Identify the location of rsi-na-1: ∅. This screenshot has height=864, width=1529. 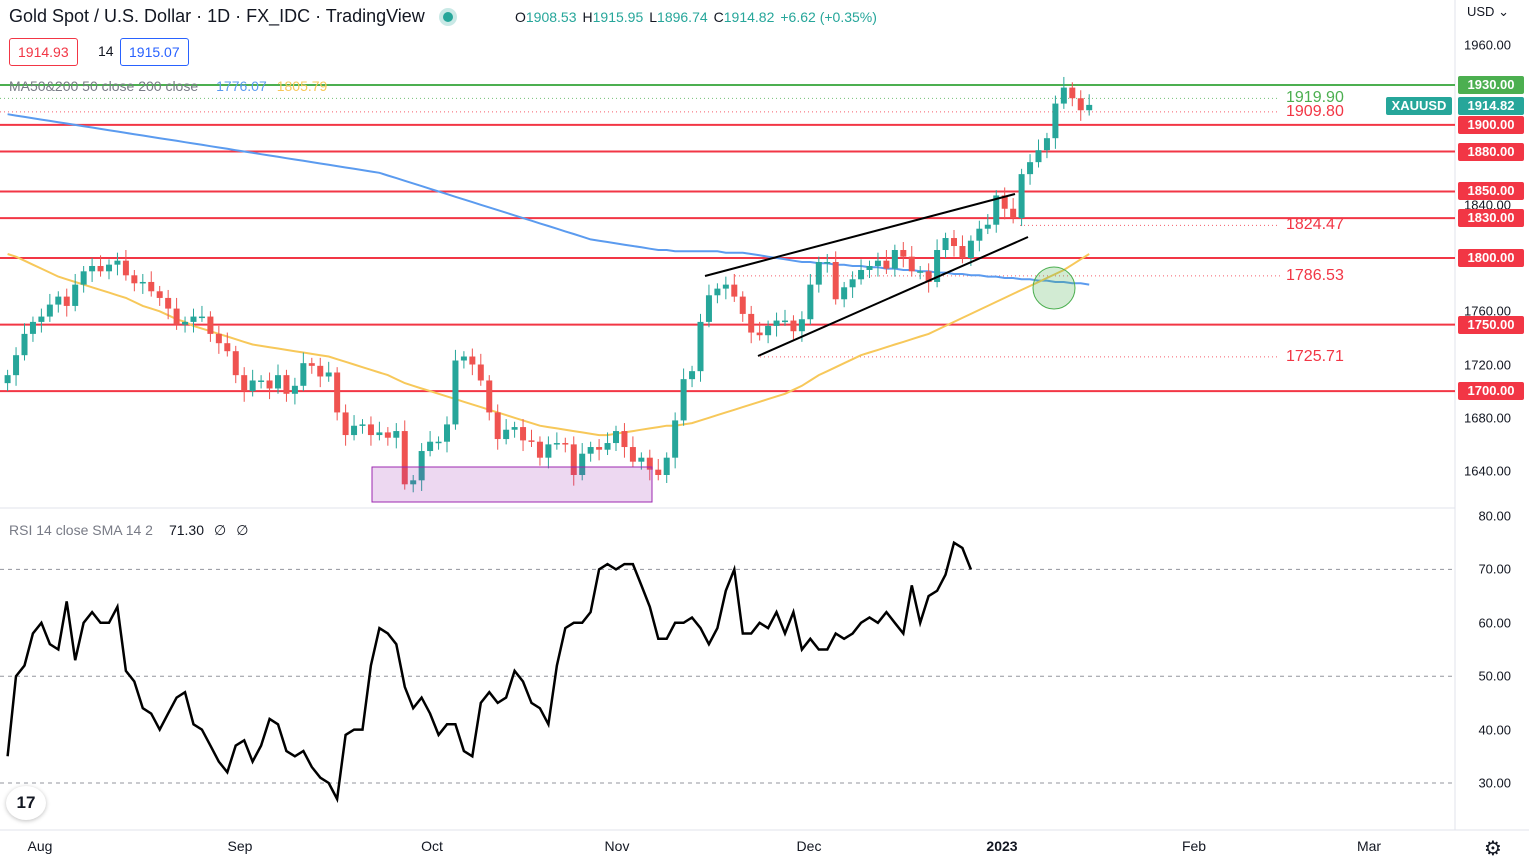
(220, 530).